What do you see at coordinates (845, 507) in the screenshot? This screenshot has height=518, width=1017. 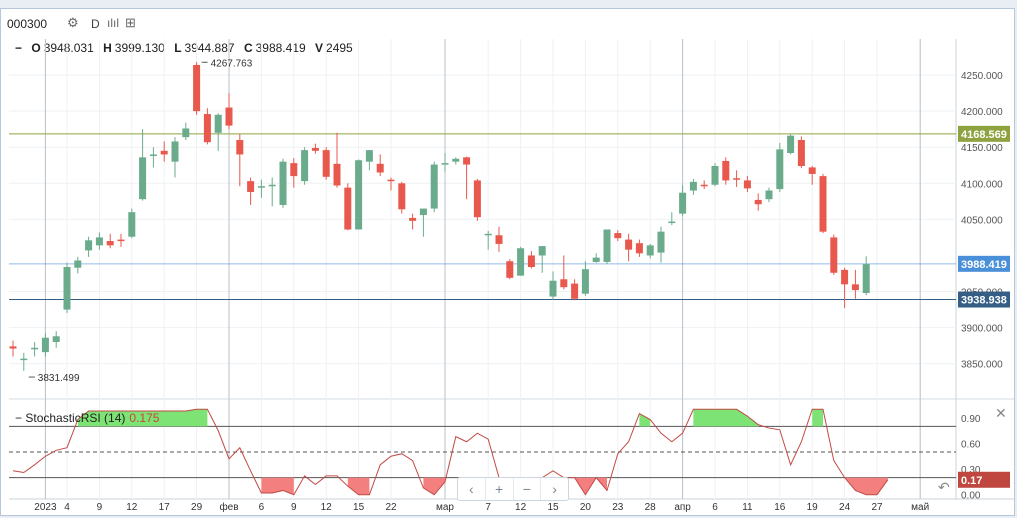 I see `x-tick-label: 24` at bounding box center [845, 507].